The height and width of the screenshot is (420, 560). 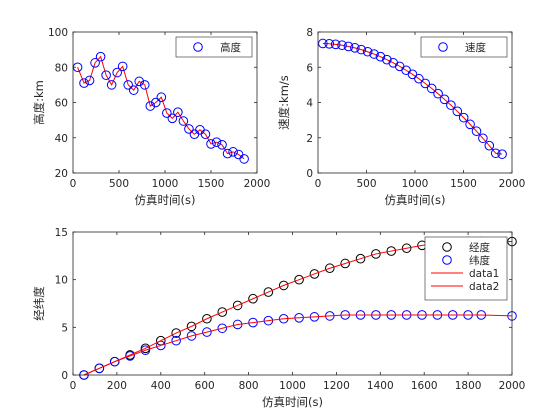 What do you see at coordinates (479, 260) in the screenshot?
I see `legend-label: 纬度` at bounding box center [479, 260].